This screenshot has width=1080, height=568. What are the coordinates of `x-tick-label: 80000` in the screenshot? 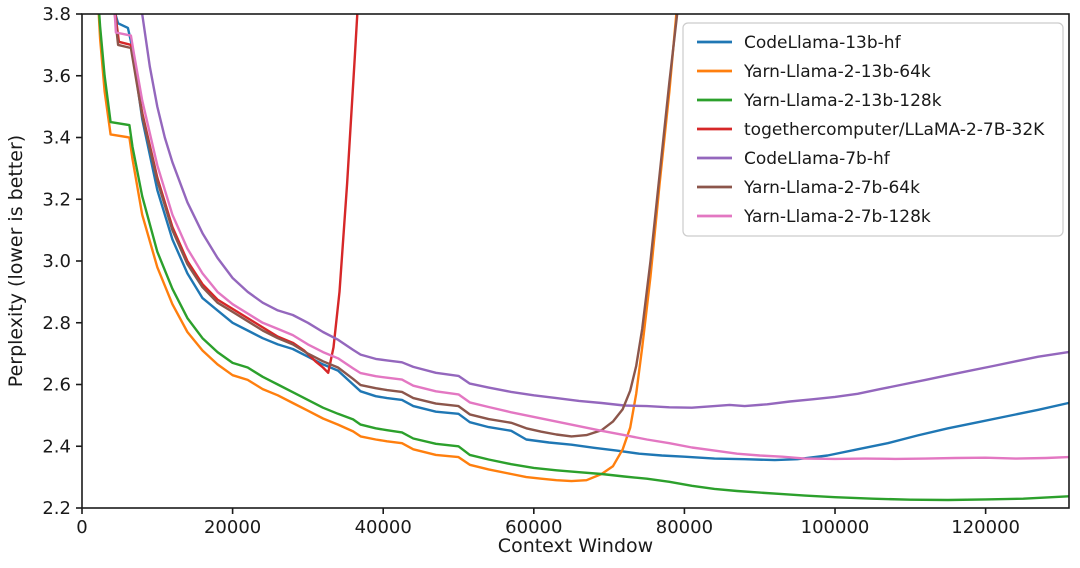 It's located at (684, 527).